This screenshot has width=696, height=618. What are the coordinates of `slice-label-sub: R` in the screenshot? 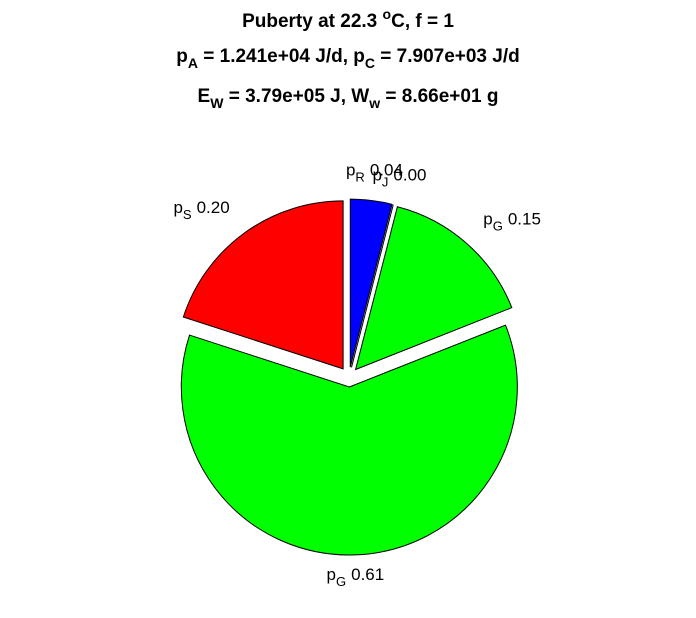 It's located at (359, 177).